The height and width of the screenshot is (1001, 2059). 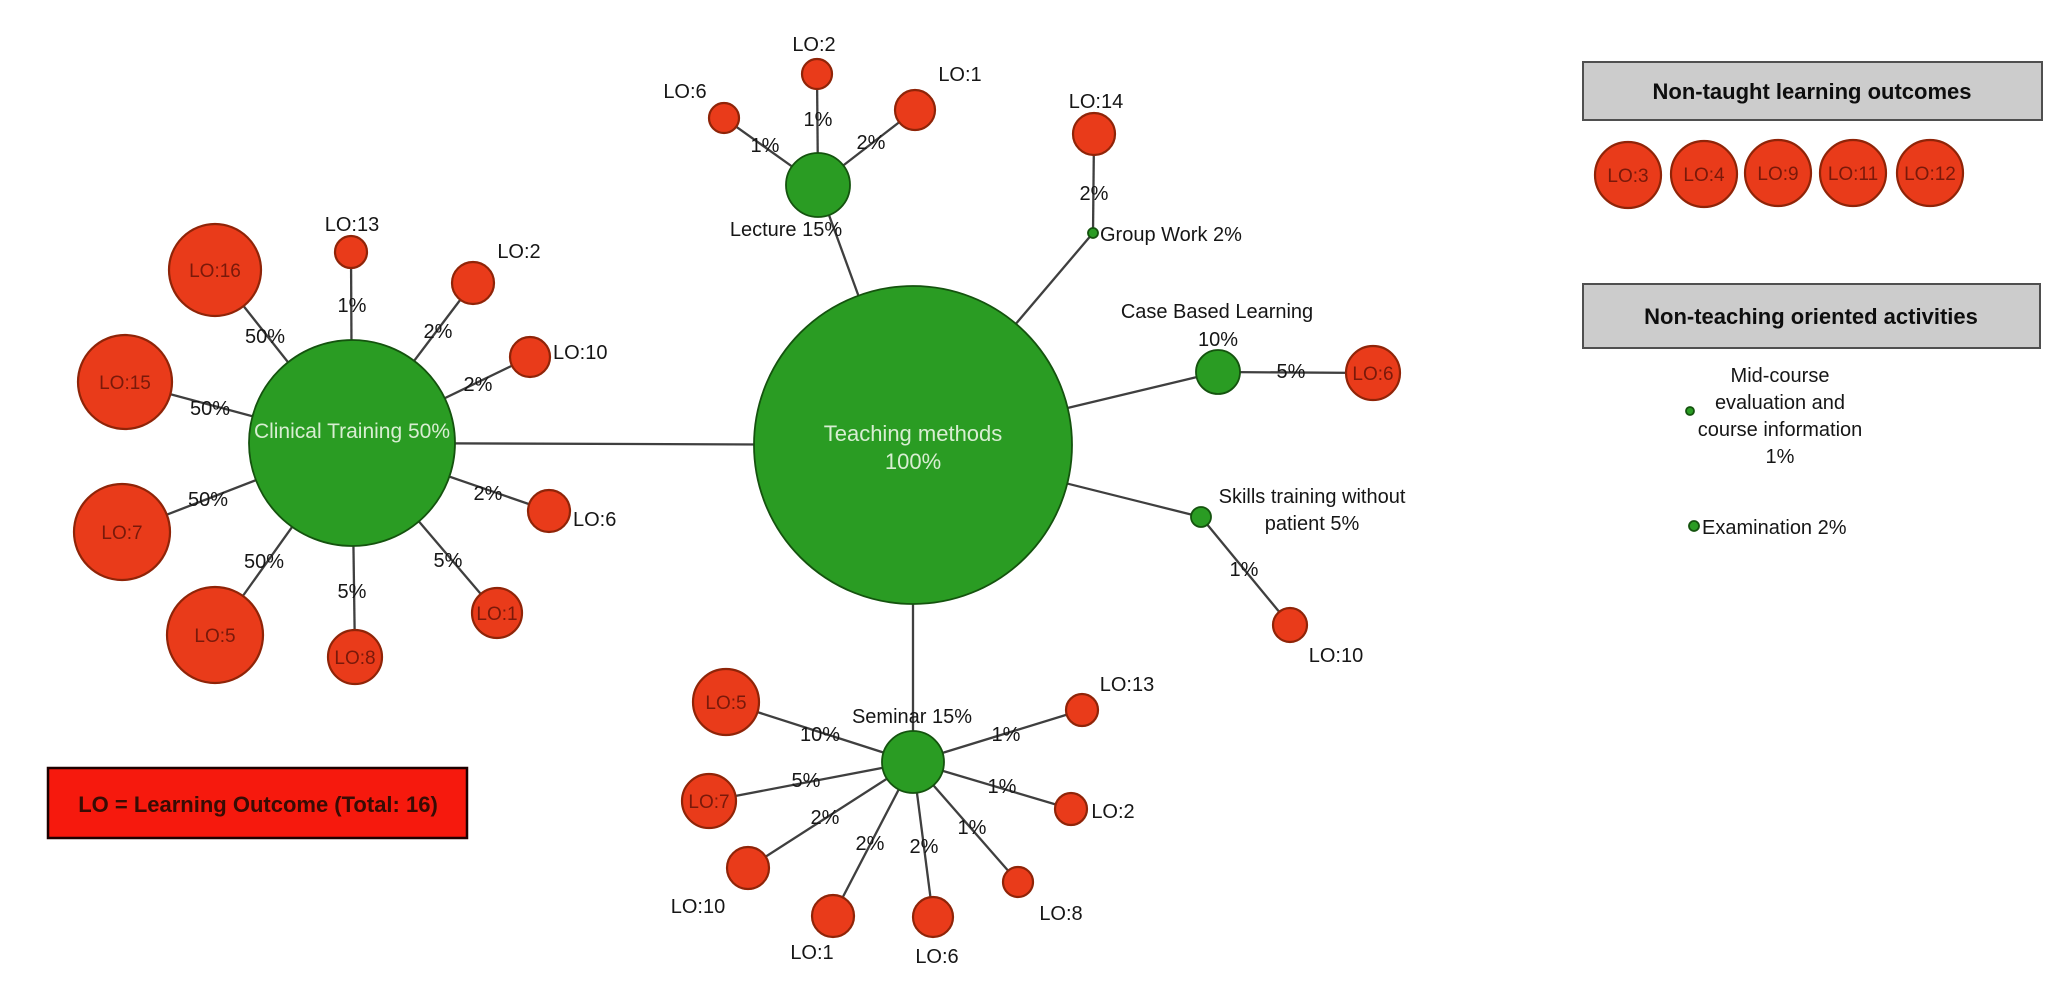 I want to click on mid-course-label-line2: evaluation and, so click(x=1780, y=403).